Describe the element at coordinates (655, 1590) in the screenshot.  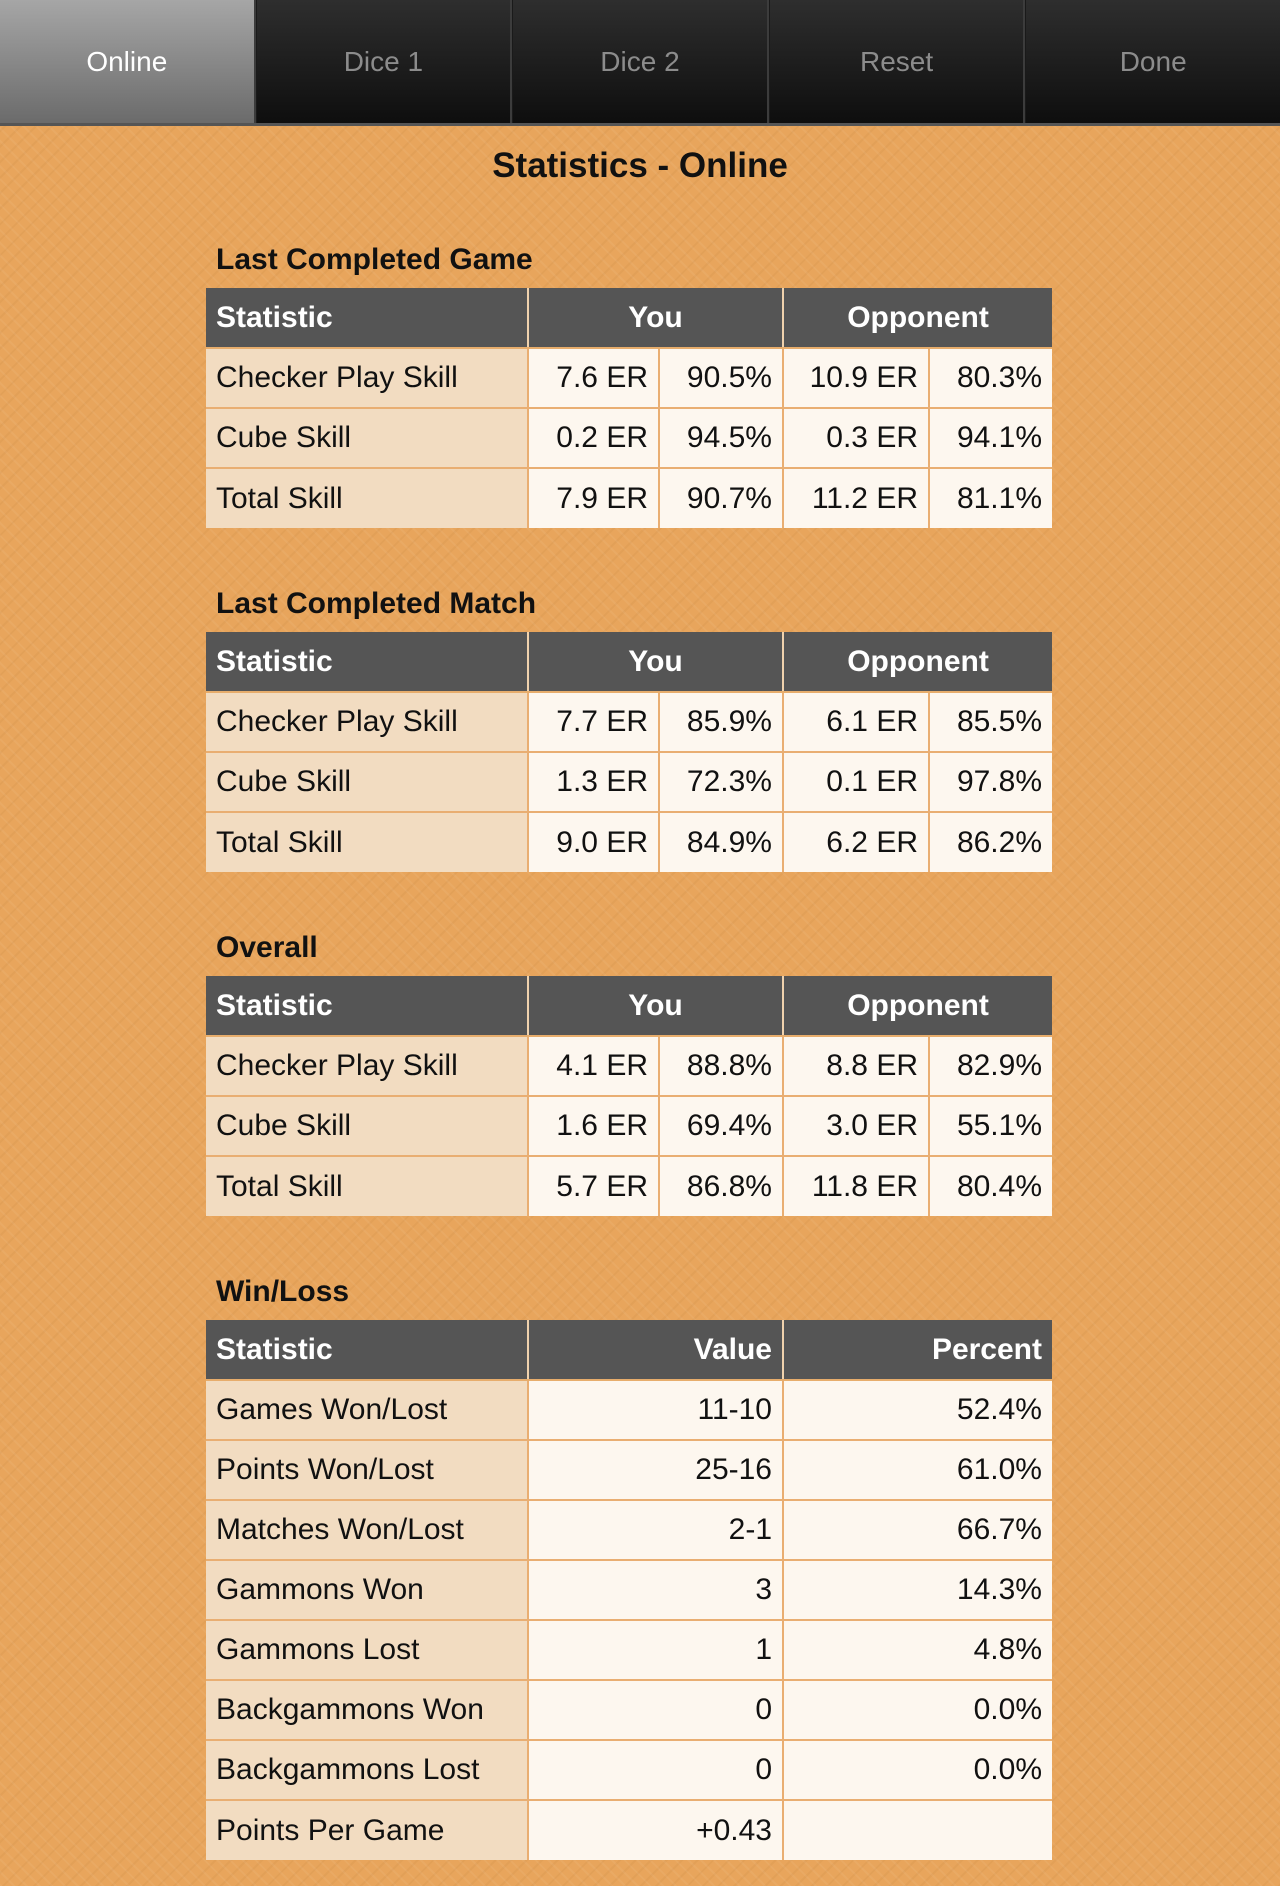
I see `row-value: 3` at that location.